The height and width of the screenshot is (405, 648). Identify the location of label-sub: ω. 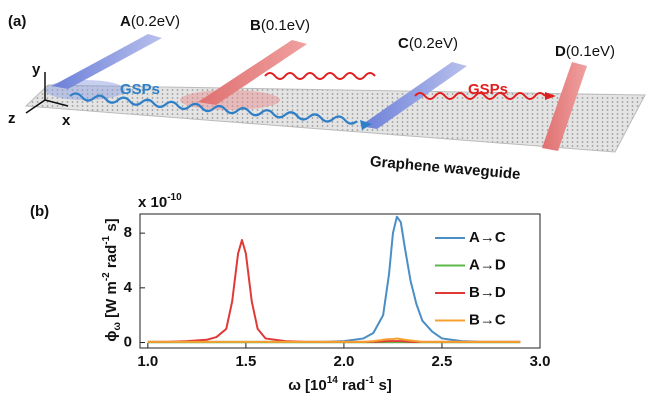
(117, 325).